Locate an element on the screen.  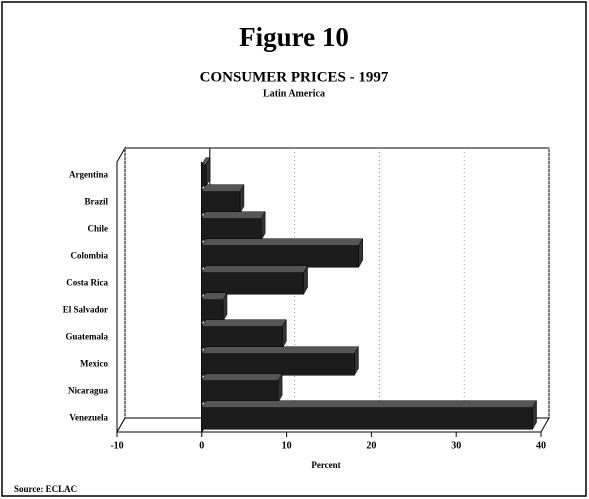
y-tick-label: Venezuela is located at coordinates (88, 418).